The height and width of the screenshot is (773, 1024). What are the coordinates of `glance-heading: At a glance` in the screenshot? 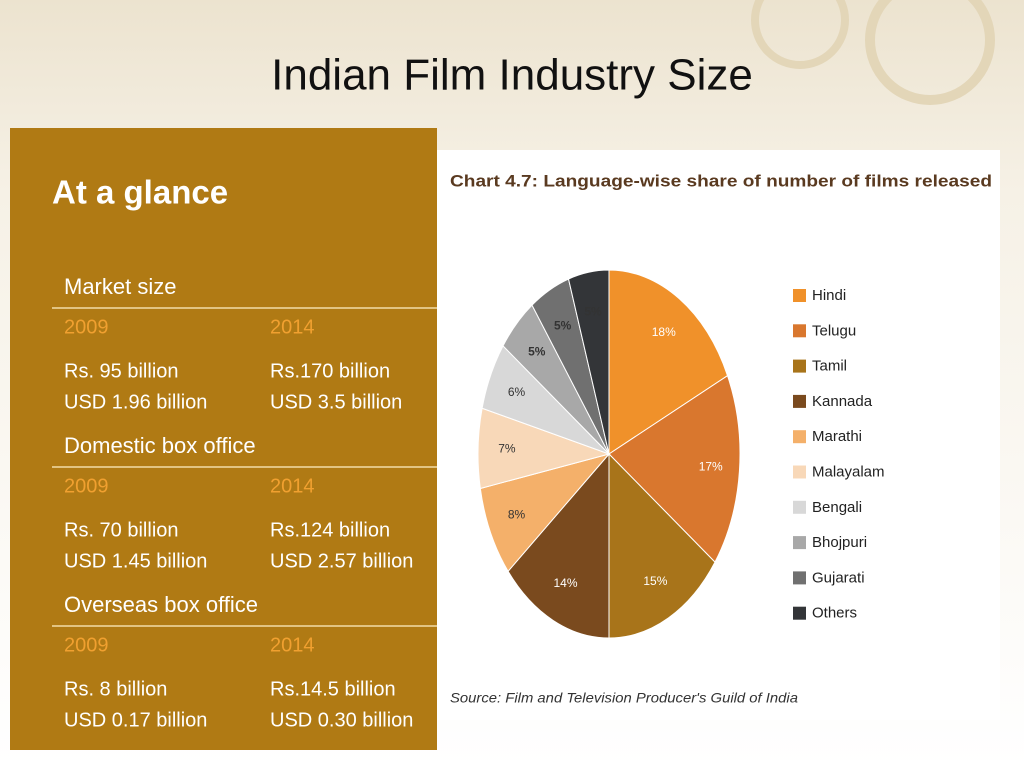 It's located at (140, 192).